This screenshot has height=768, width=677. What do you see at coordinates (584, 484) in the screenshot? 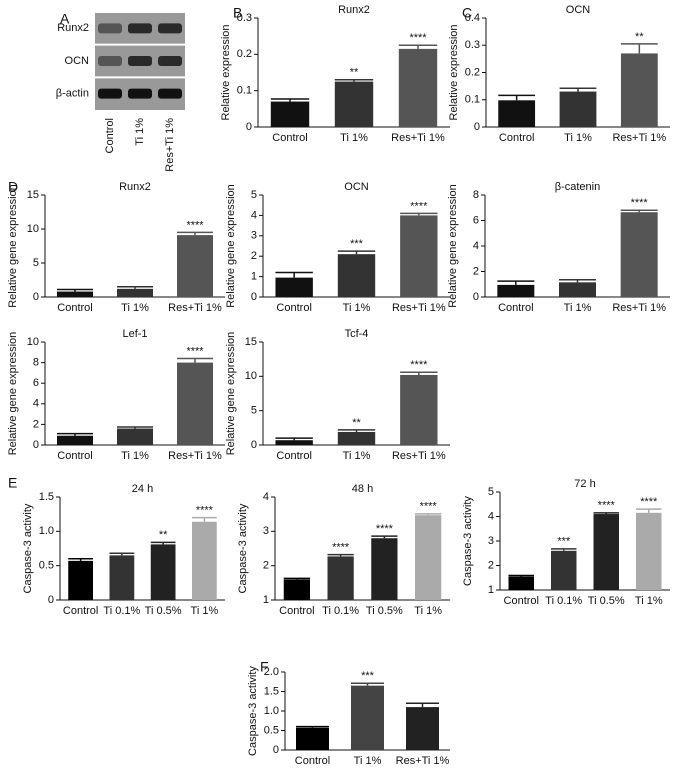
I see `chart-title: 72 h` at bounding box center [584, 484].